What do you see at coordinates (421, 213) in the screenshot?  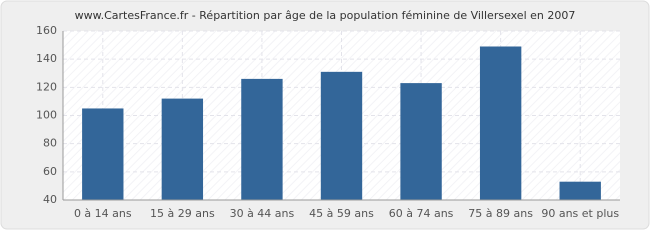 I see `x-tick-label: 60 à 74 ans` at bounding box center [421, 213].